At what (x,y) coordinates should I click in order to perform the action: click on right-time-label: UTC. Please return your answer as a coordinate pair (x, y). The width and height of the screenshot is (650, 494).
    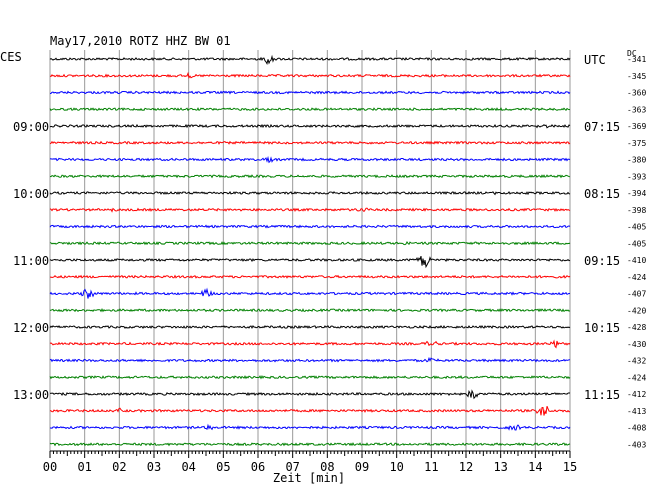
    Looking at the image, I should click on (595, 60).